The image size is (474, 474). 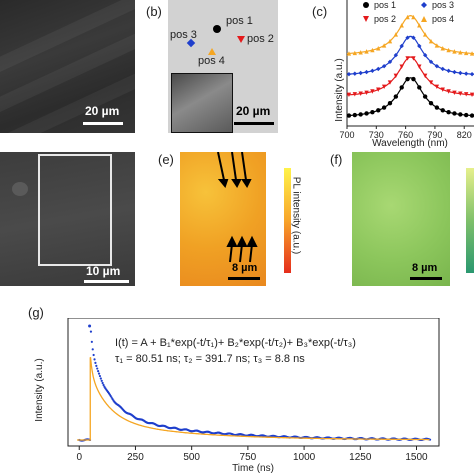 What do you see at coordinates (336, 159) in the screenshot?
I see `panel-f-label: (f)` at bounding box center [336, 159].